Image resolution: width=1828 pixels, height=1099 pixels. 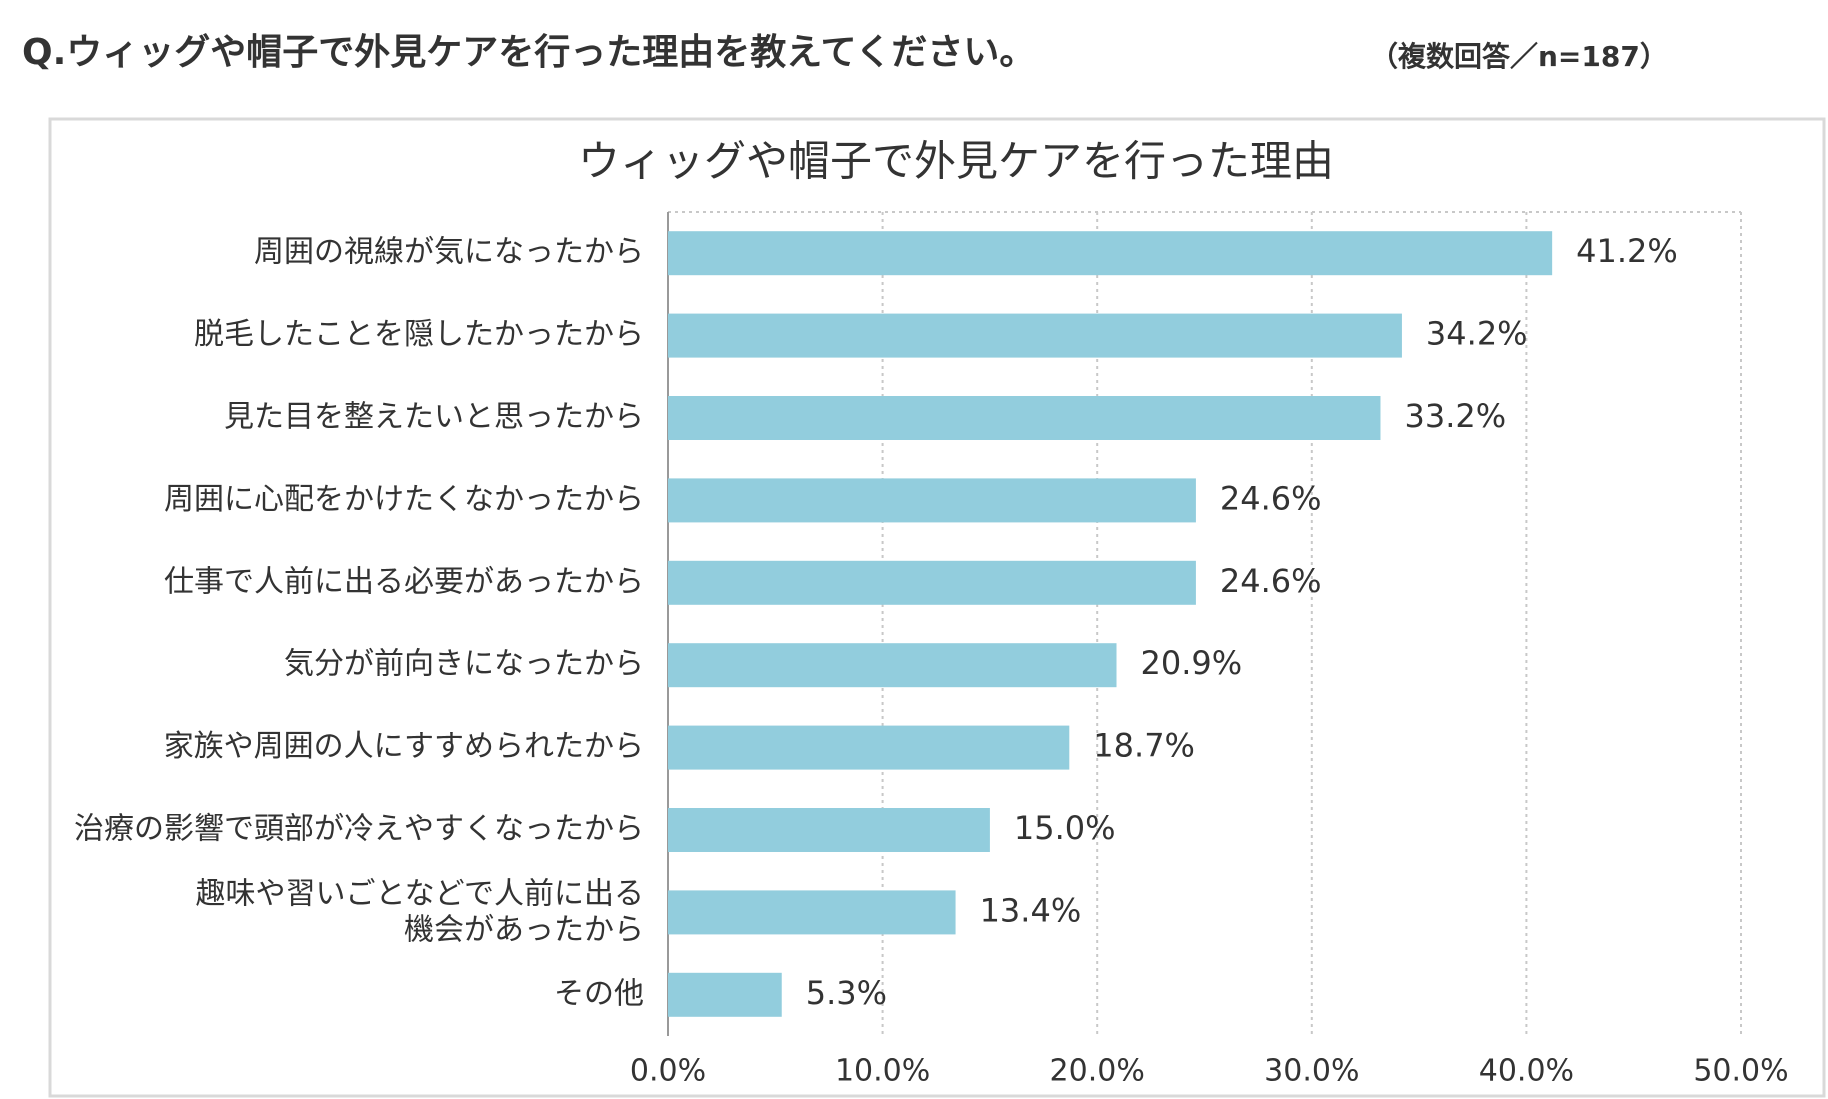 What do you see at coordinates (1097, 1071) in the screenshot?
I see `x-tick-label: 20.0%` at bounding box center [1097, 1071].